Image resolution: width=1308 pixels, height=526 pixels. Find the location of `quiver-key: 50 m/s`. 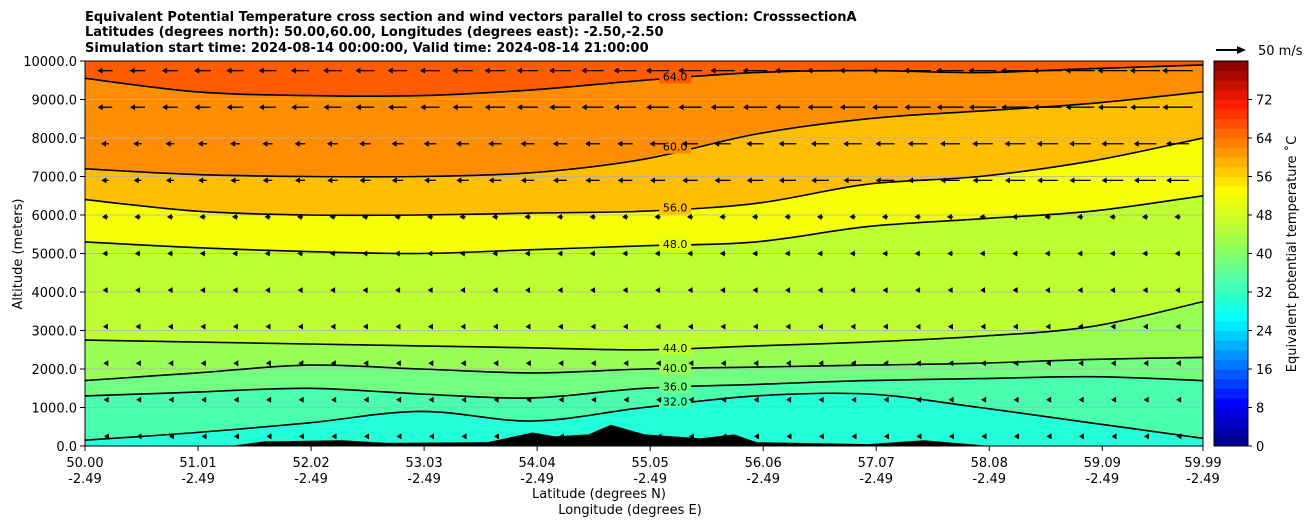

quiver-key: 50 m/s is located at coordinates (1259, 51).